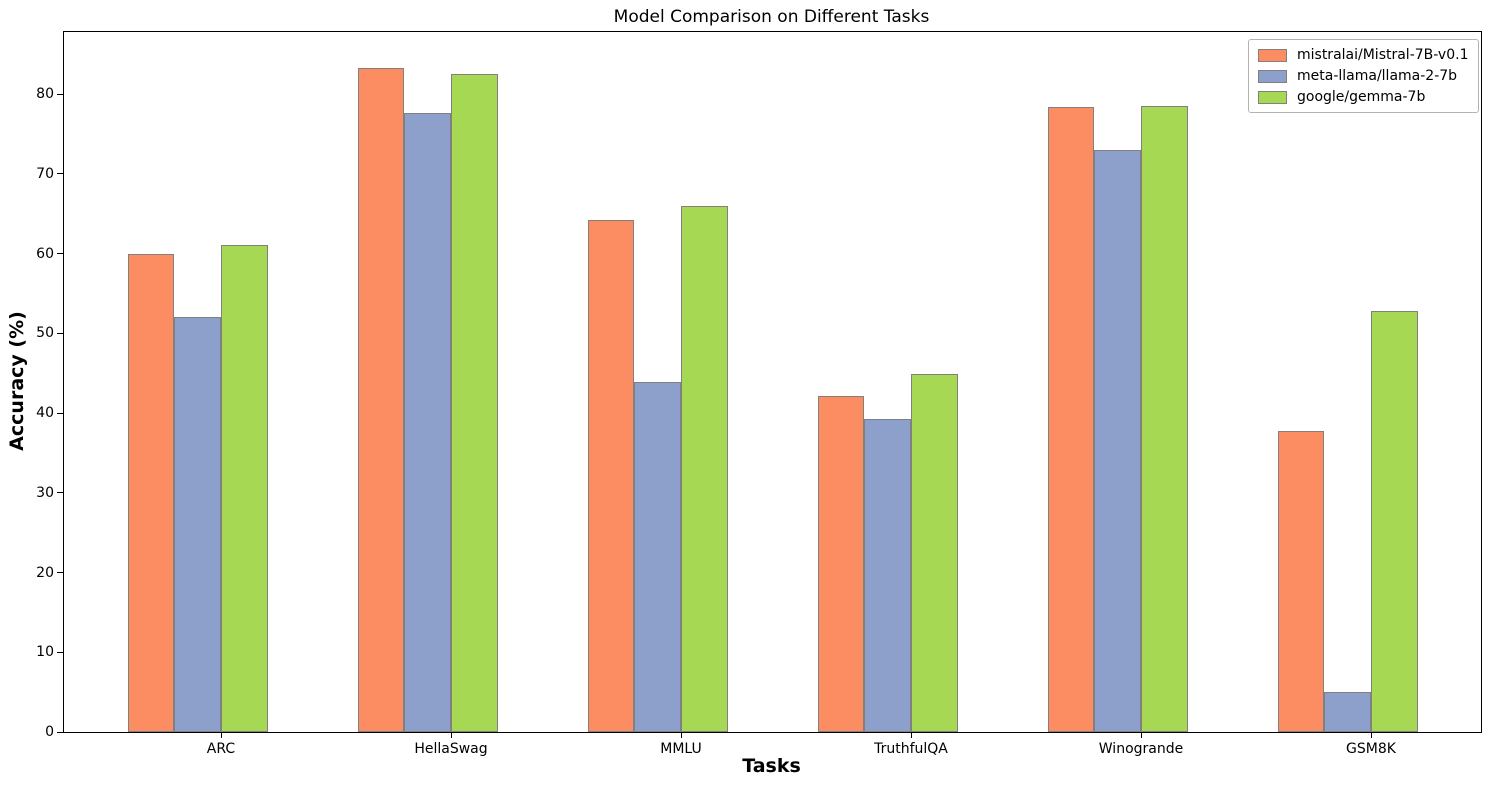 This screenshot has width=1489, height=790. I want to click on x-tick-label-arc: ARC, so click(221, 749).